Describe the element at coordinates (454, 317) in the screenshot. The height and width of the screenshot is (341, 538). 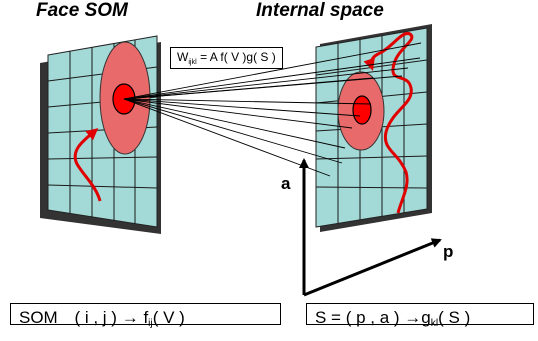
I see `s-g-arg: ( S )` at that location.